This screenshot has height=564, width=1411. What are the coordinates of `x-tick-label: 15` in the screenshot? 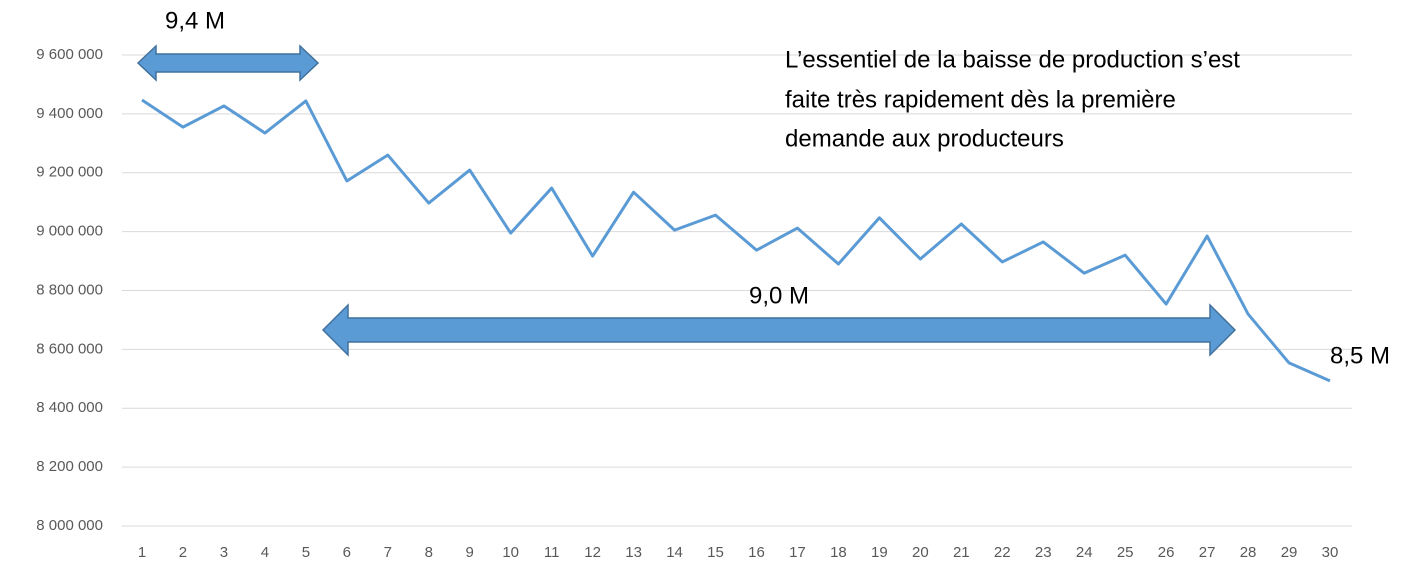 It's located at (715, 552).